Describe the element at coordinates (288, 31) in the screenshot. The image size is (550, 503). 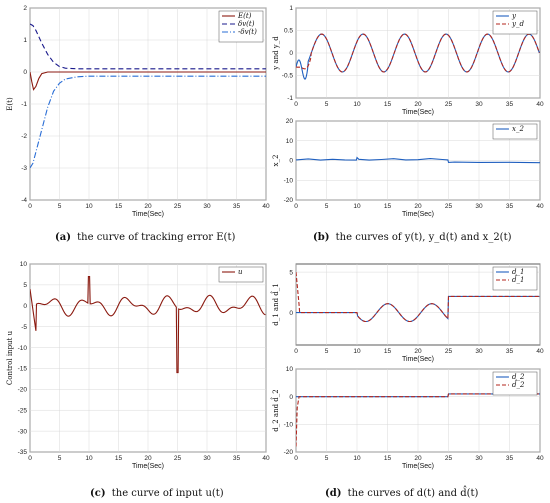
I see `y-tick-label: 0.5` at that location.